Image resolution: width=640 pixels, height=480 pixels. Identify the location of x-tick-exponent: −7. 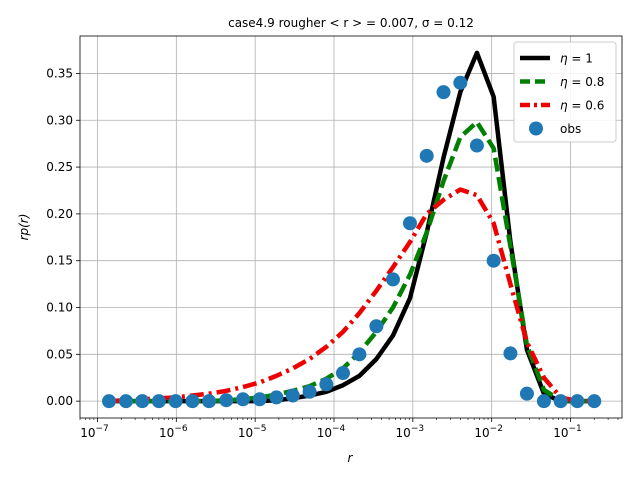
(101, 429).